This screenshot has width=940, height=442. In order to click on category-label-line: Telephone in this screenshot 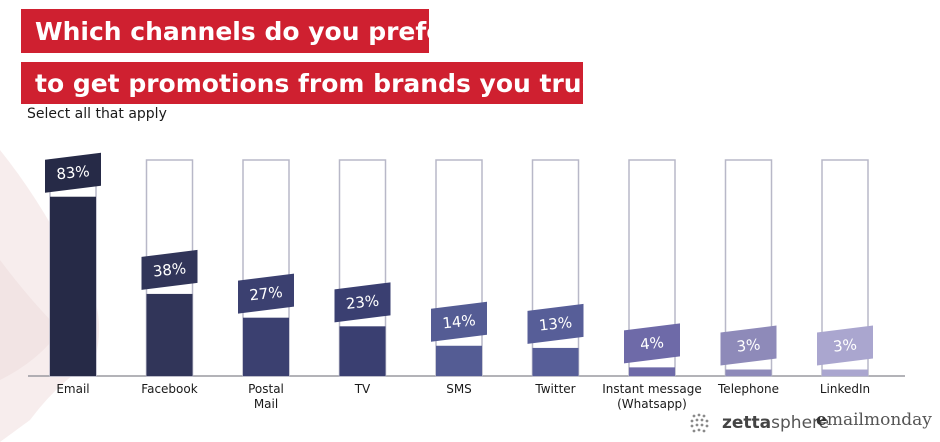, I will do `click(748, 389)`.